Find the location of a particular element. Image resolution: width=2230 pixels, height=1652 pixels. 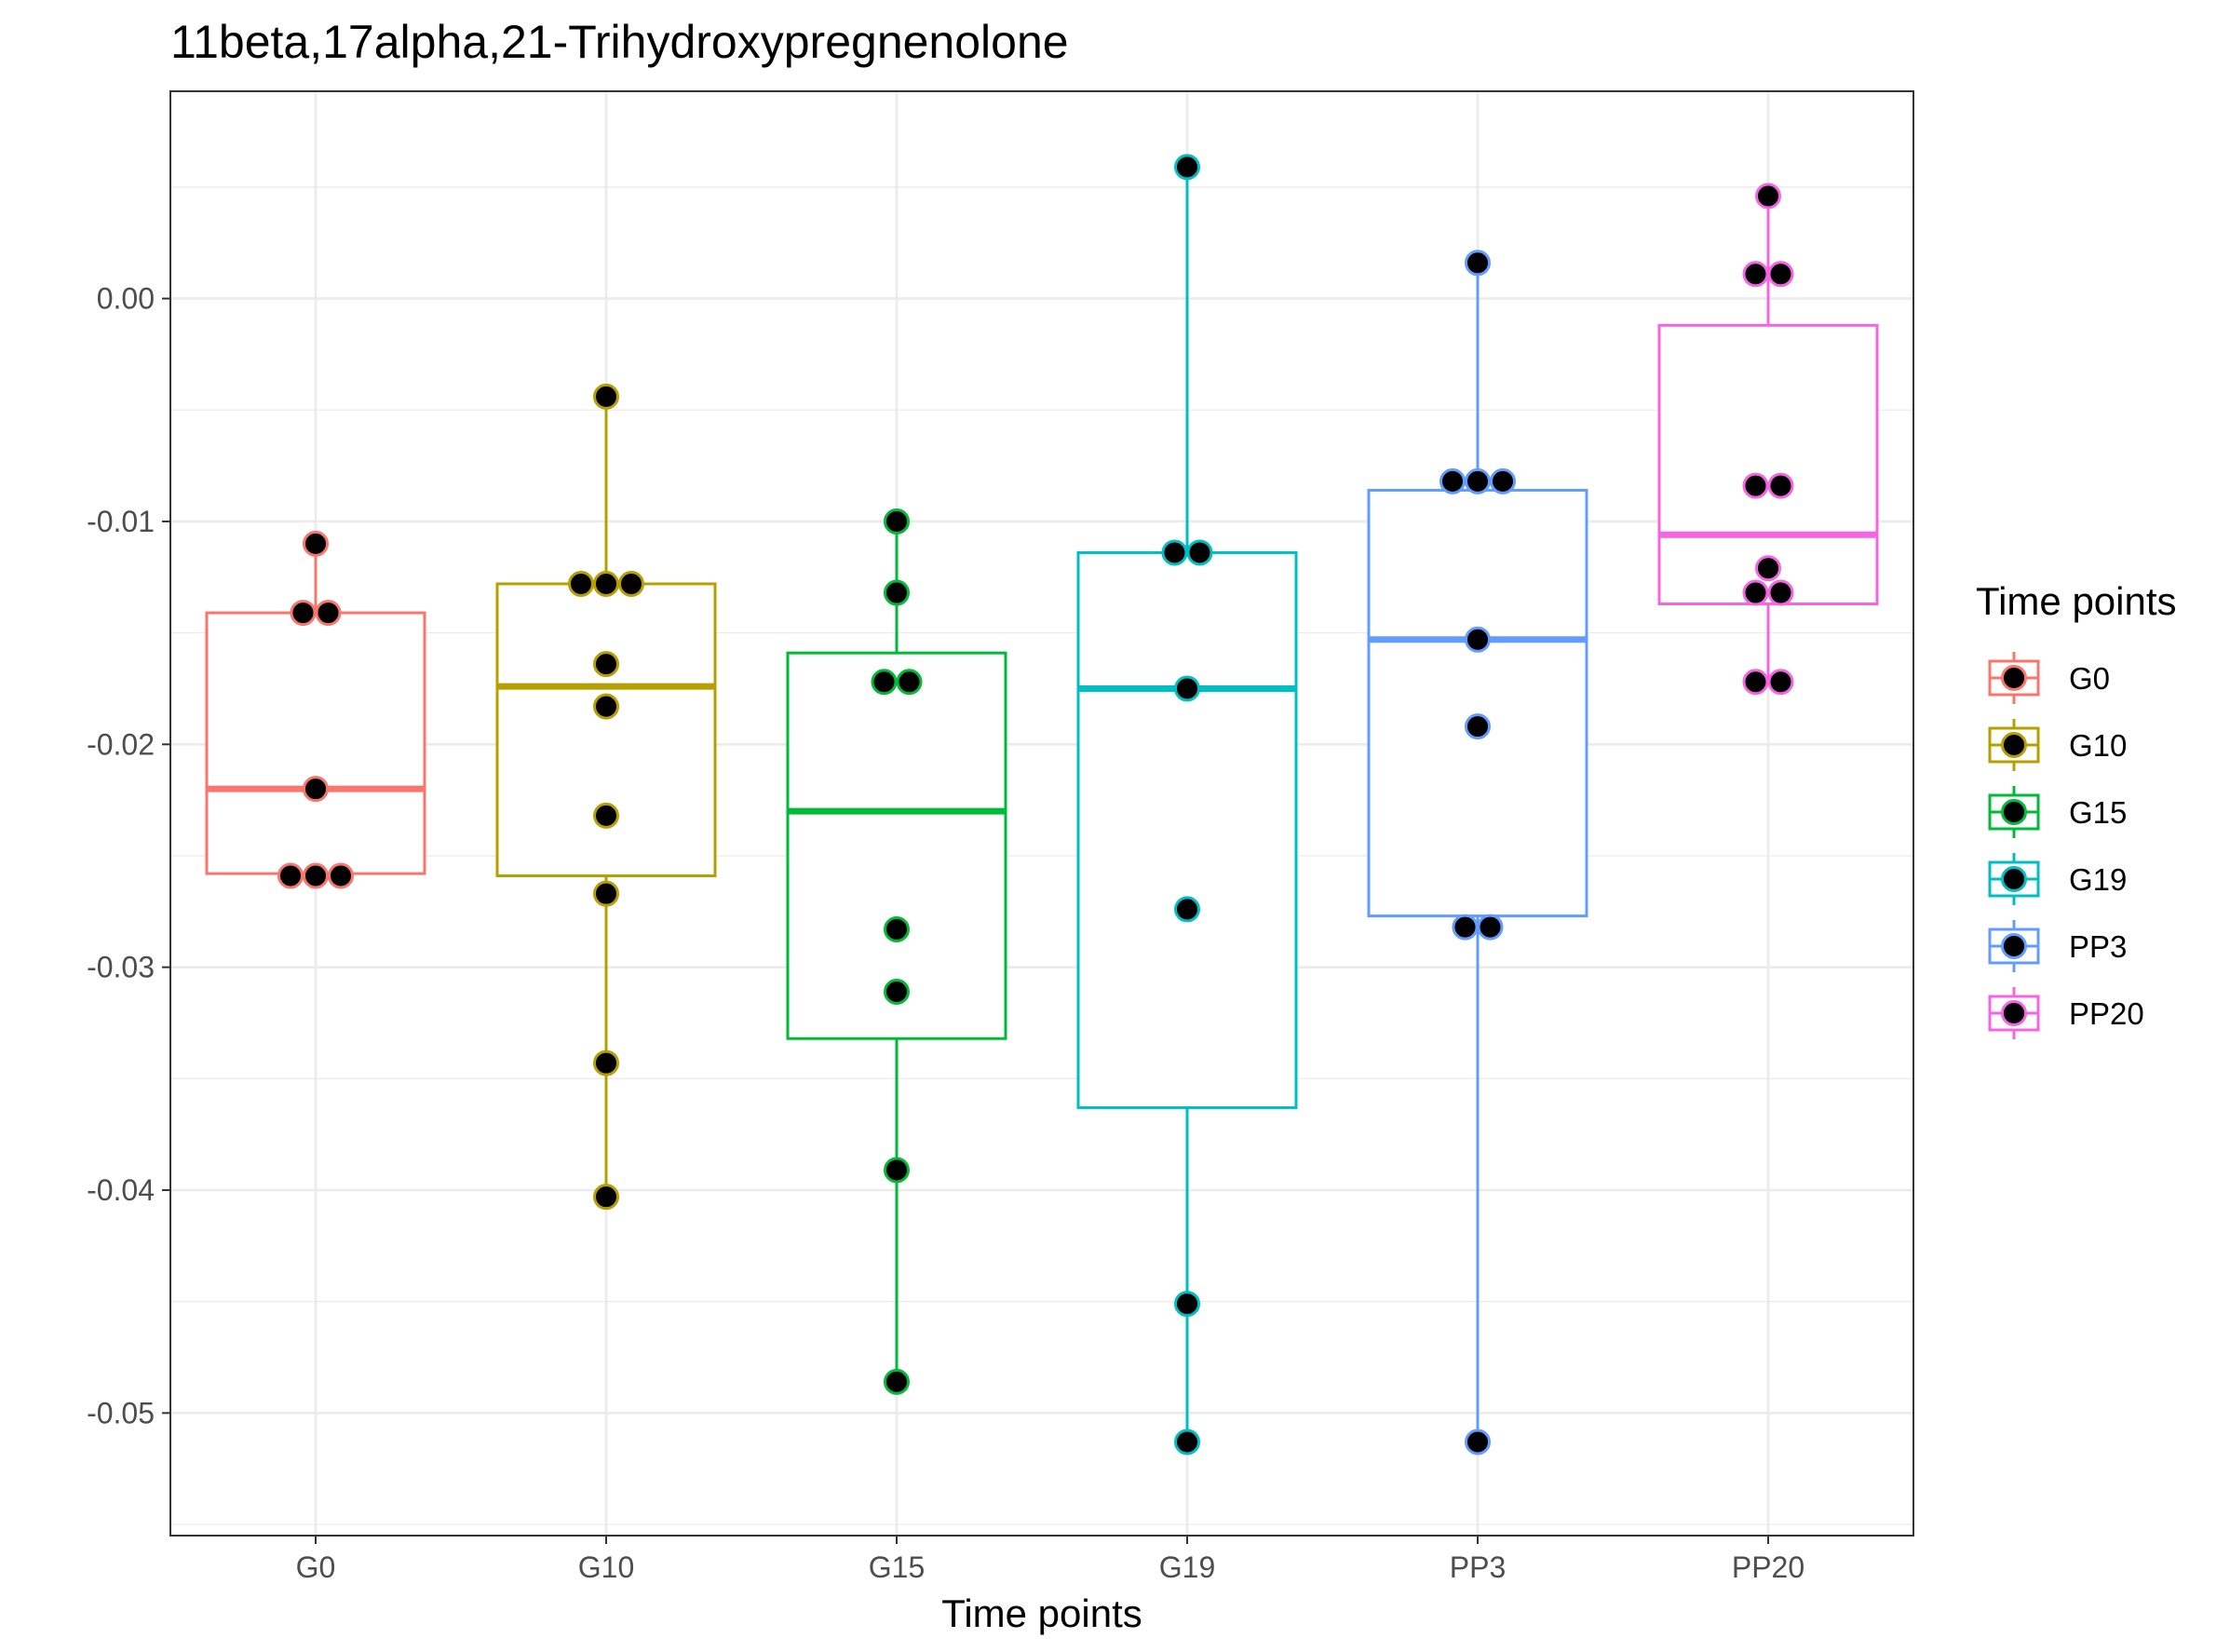

legend-item-g19: G19 is located at coordinates (2057, 879).